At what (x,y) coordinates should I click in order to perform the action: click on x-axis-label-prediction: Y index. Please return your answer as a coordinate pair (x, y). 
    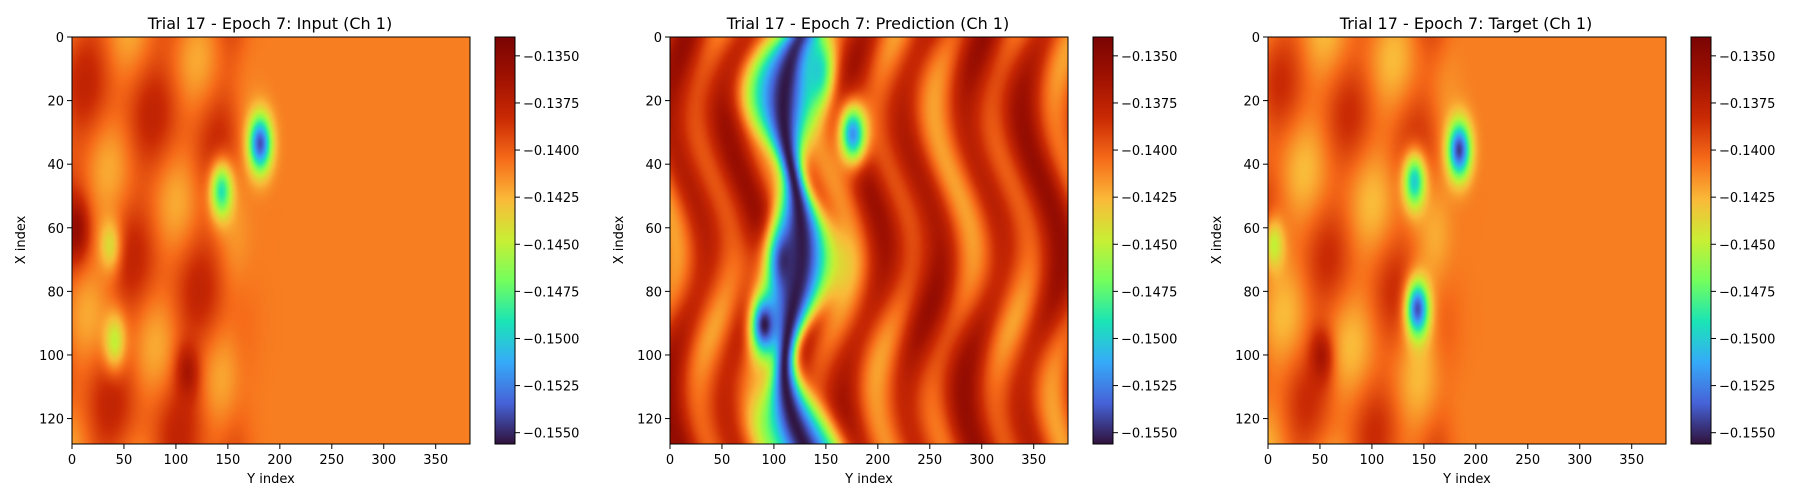
    Looking at the image, I should click on (868, 479).